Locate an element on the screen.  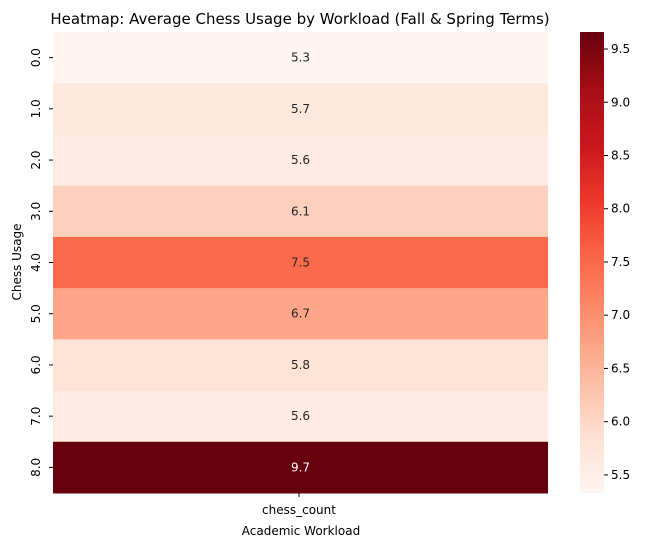
colorbar-tick-label: 9.5 is located at coordinates (620, 49).